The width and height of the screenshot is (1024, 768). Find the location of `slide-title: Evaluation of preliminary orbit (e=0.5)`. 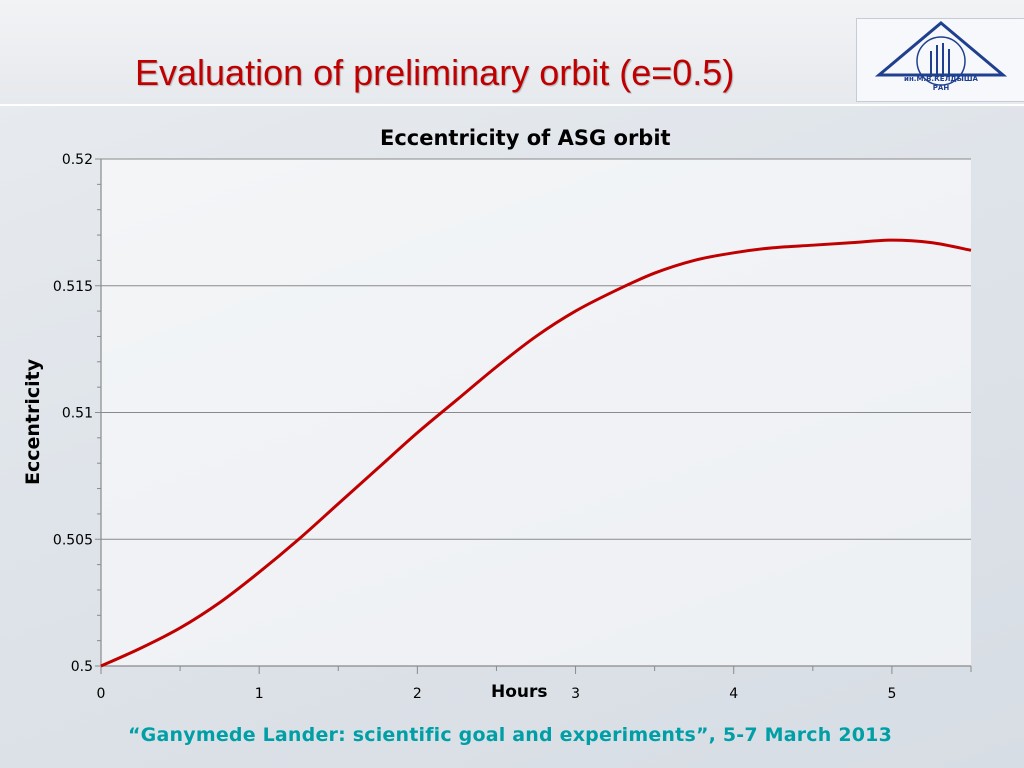

slide-title: Evaluation of preliminary orbit (e=0.5) is located at coordinates (434, 73).